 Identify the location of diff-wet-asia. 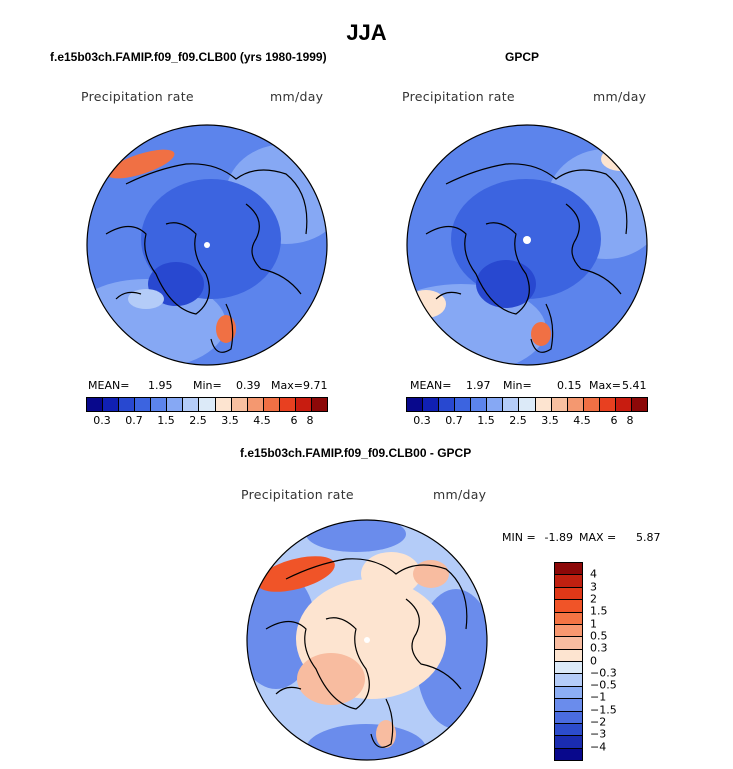
(431, 574).